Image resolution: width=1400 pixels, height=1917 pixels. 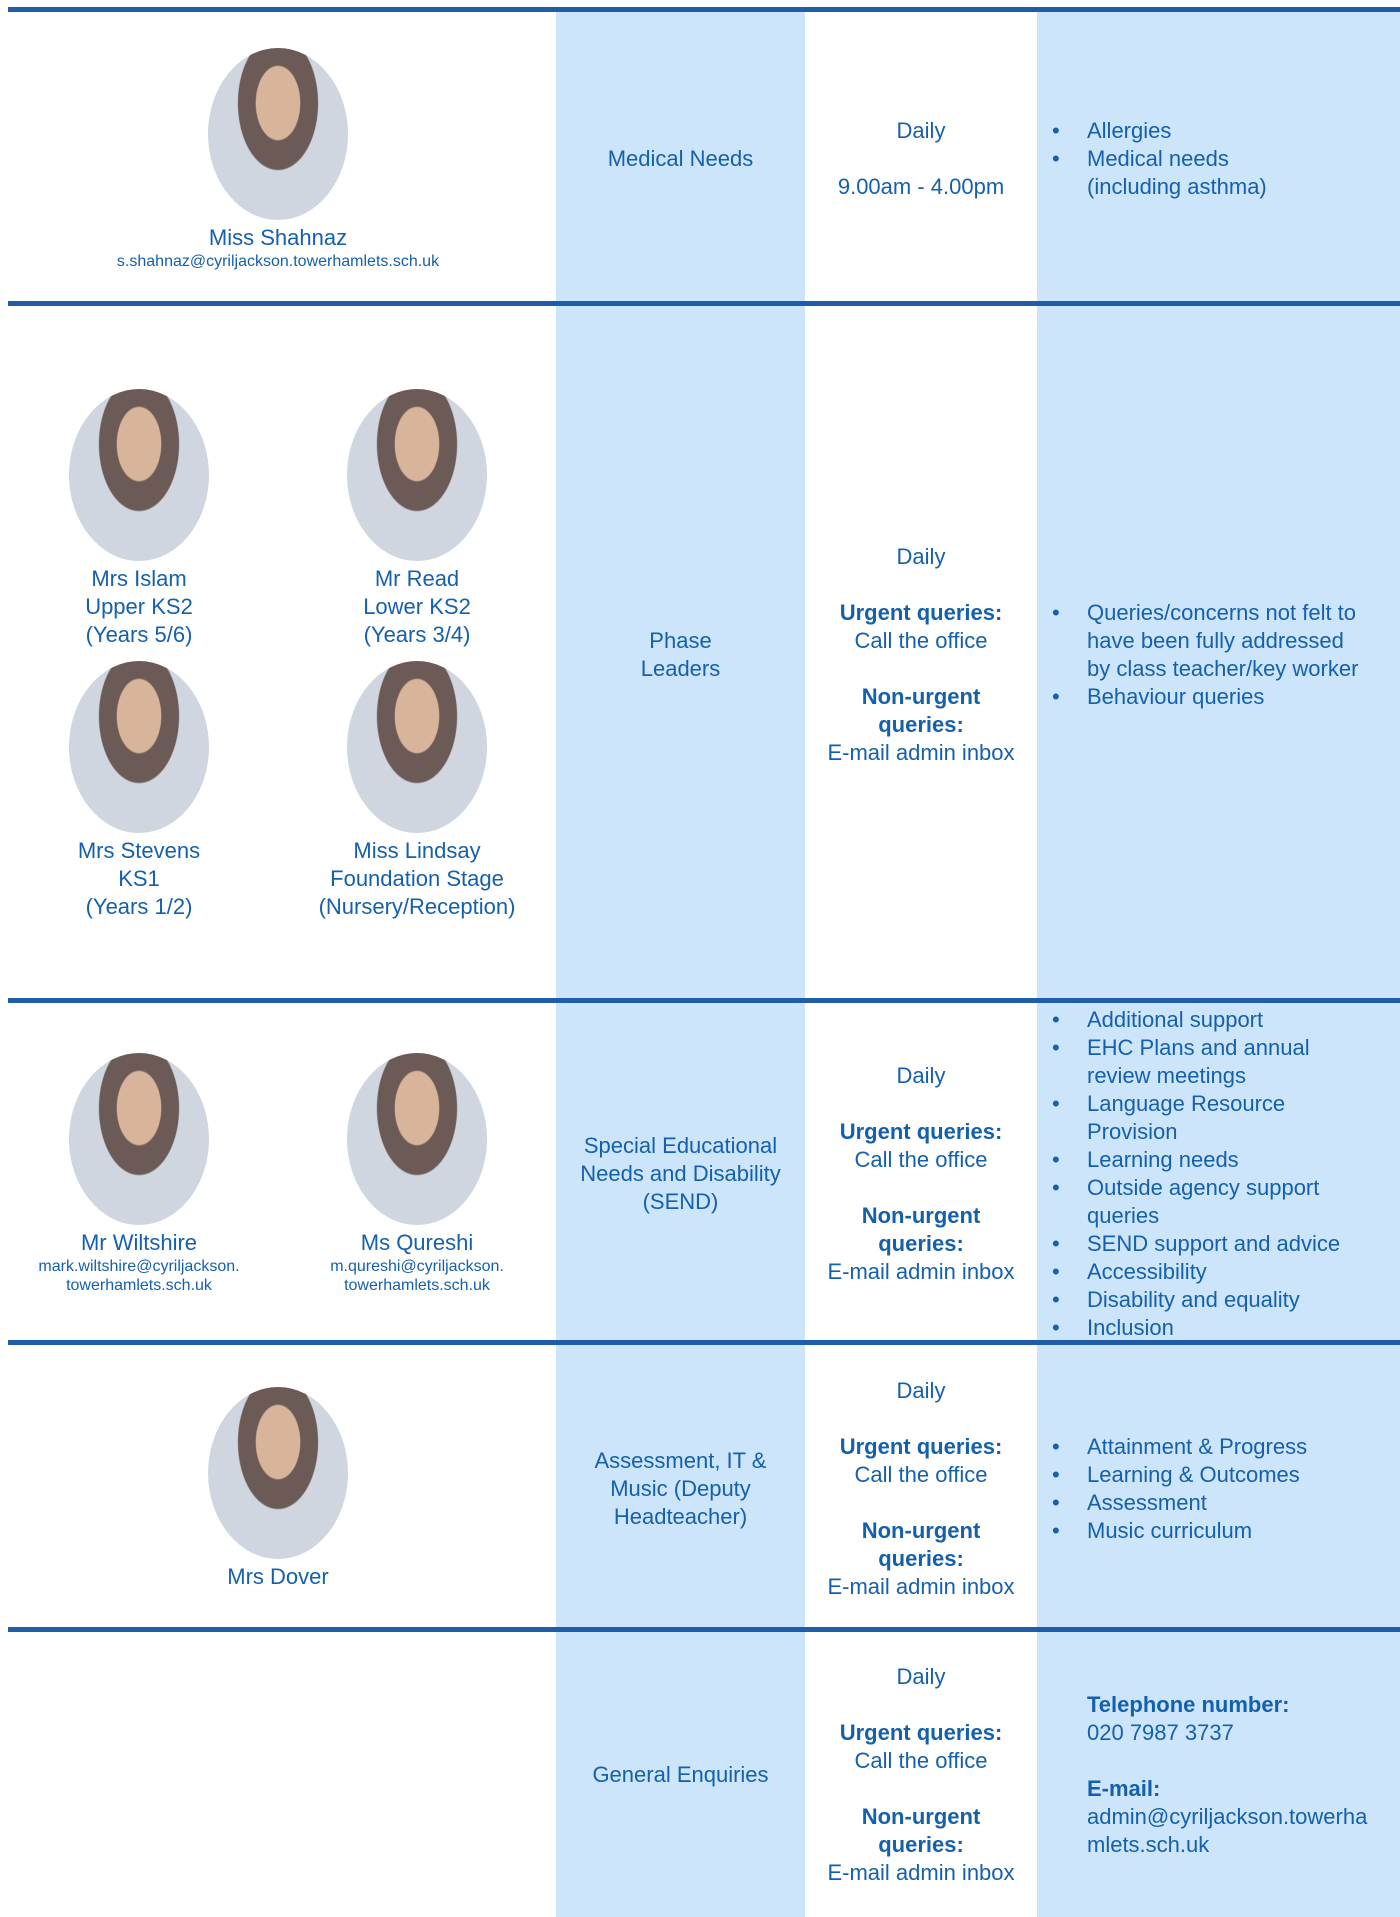 What do you see at coordinates (1158, 158) in the screenshot?
I see `topic-line: Medical needs` at bounding box center [1158, 158].